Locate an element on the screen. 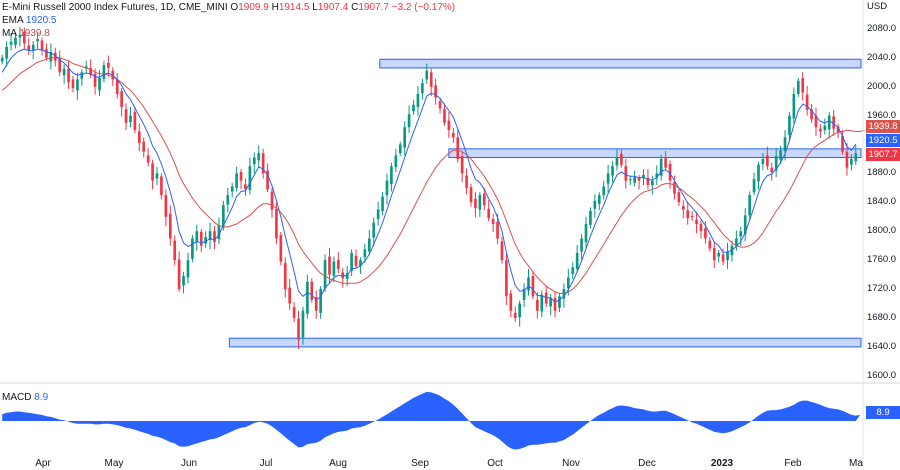 The height and width of the screenshot is (470, 900). y-tick-label: 1880.0 is located at coordinates (882, 173).